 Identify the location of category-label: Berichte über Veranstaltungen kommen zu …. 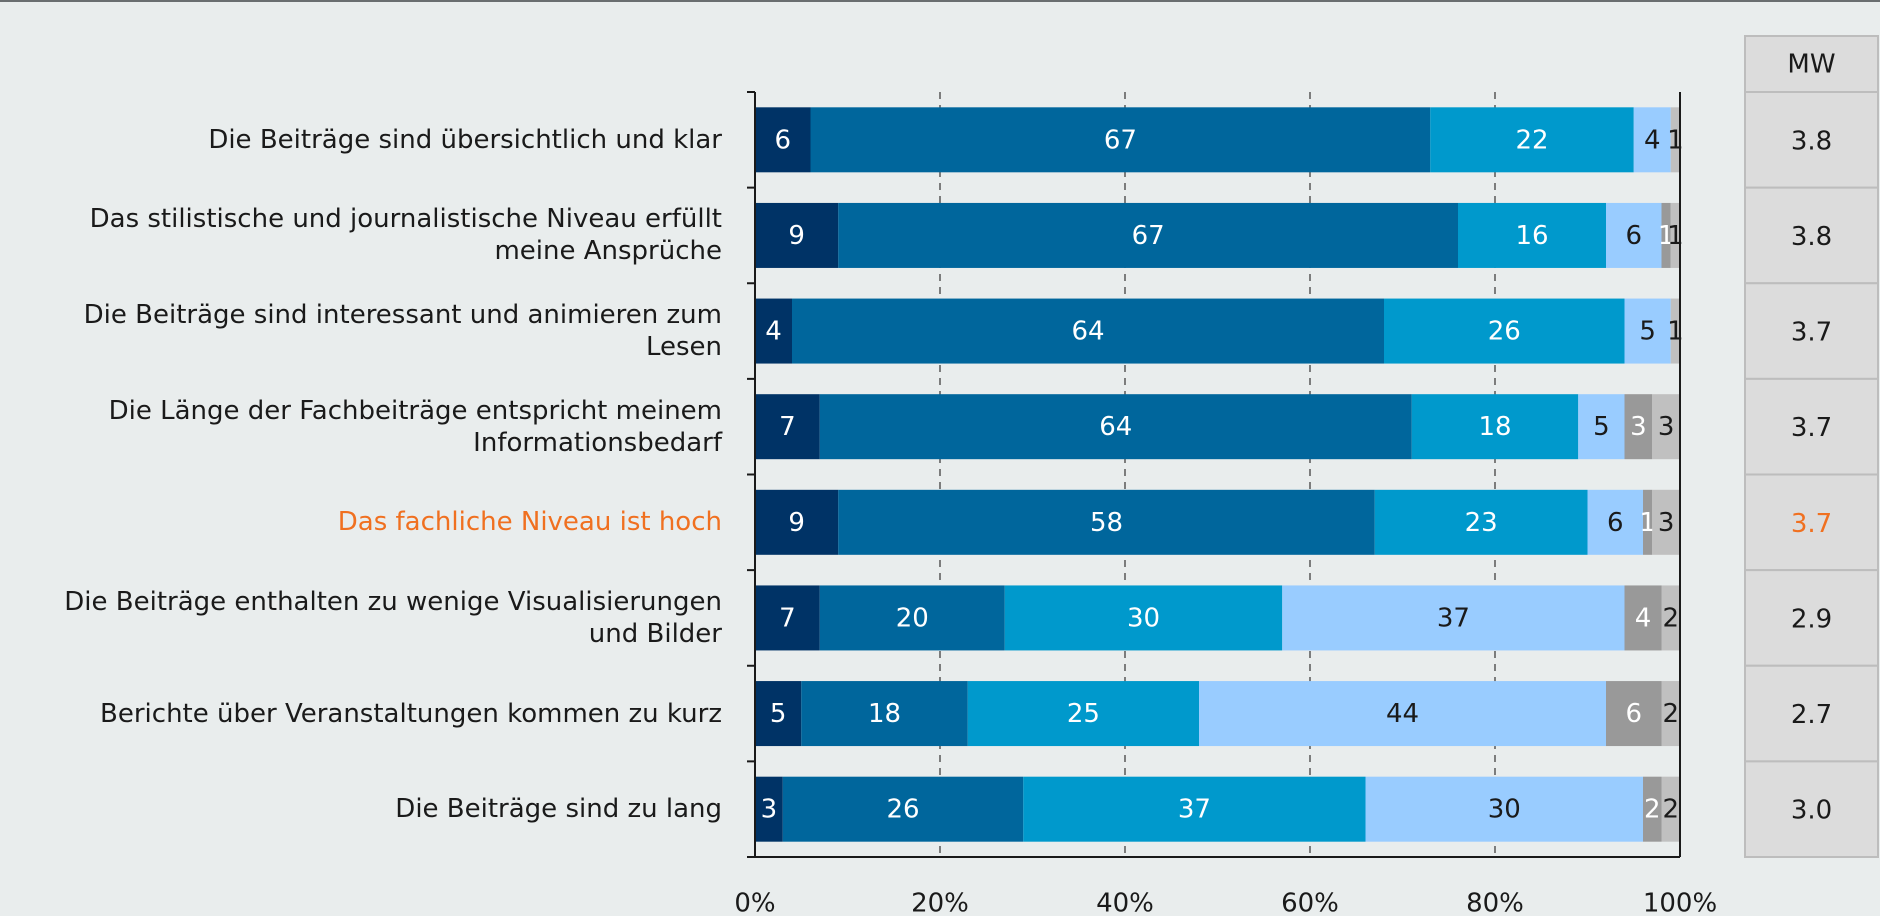
(411, 713).